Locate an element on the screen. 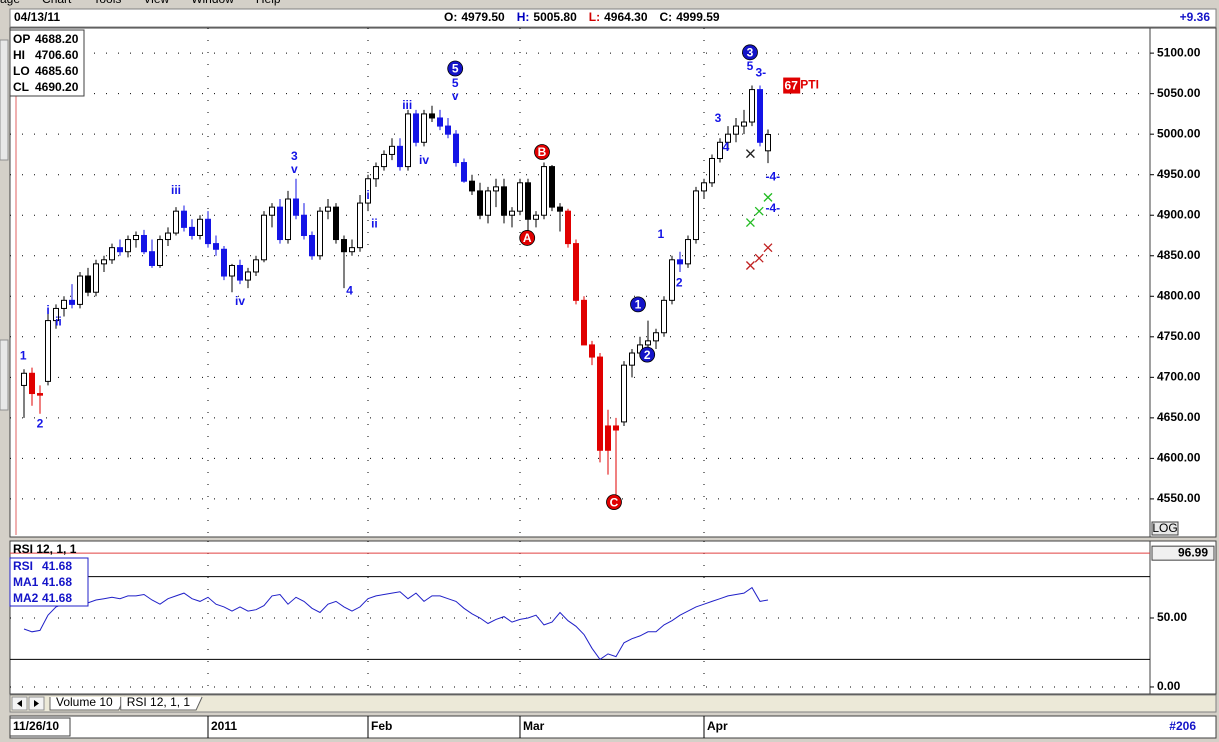 The width and height of the screenshot is (1219, 742). wave-label: C is located at coordinates (614, 502).